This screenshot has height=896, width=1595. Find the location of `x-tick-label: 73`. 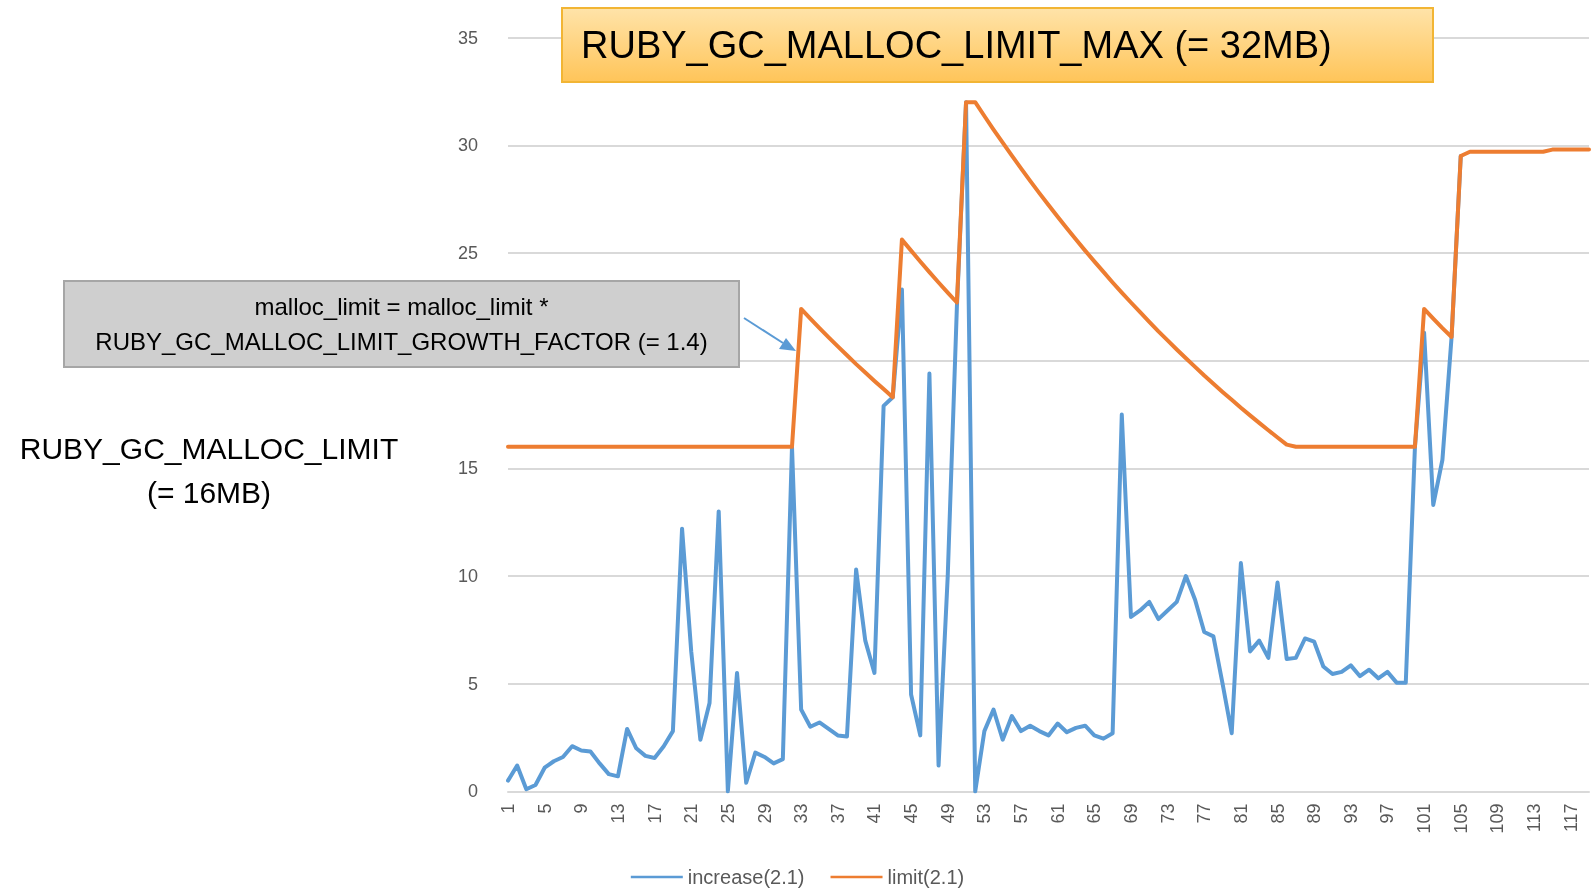

x-tick-label: 73 is located at coordinates (1167, 813).